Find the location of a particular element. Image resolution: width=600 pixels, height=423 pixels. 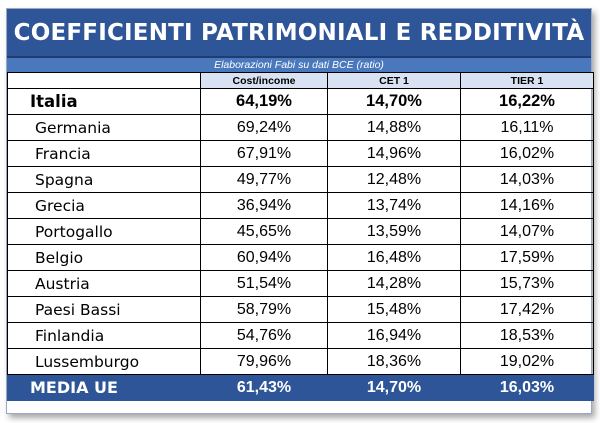

tier1-cell: 14,16% is located at coordinates (527, 205).